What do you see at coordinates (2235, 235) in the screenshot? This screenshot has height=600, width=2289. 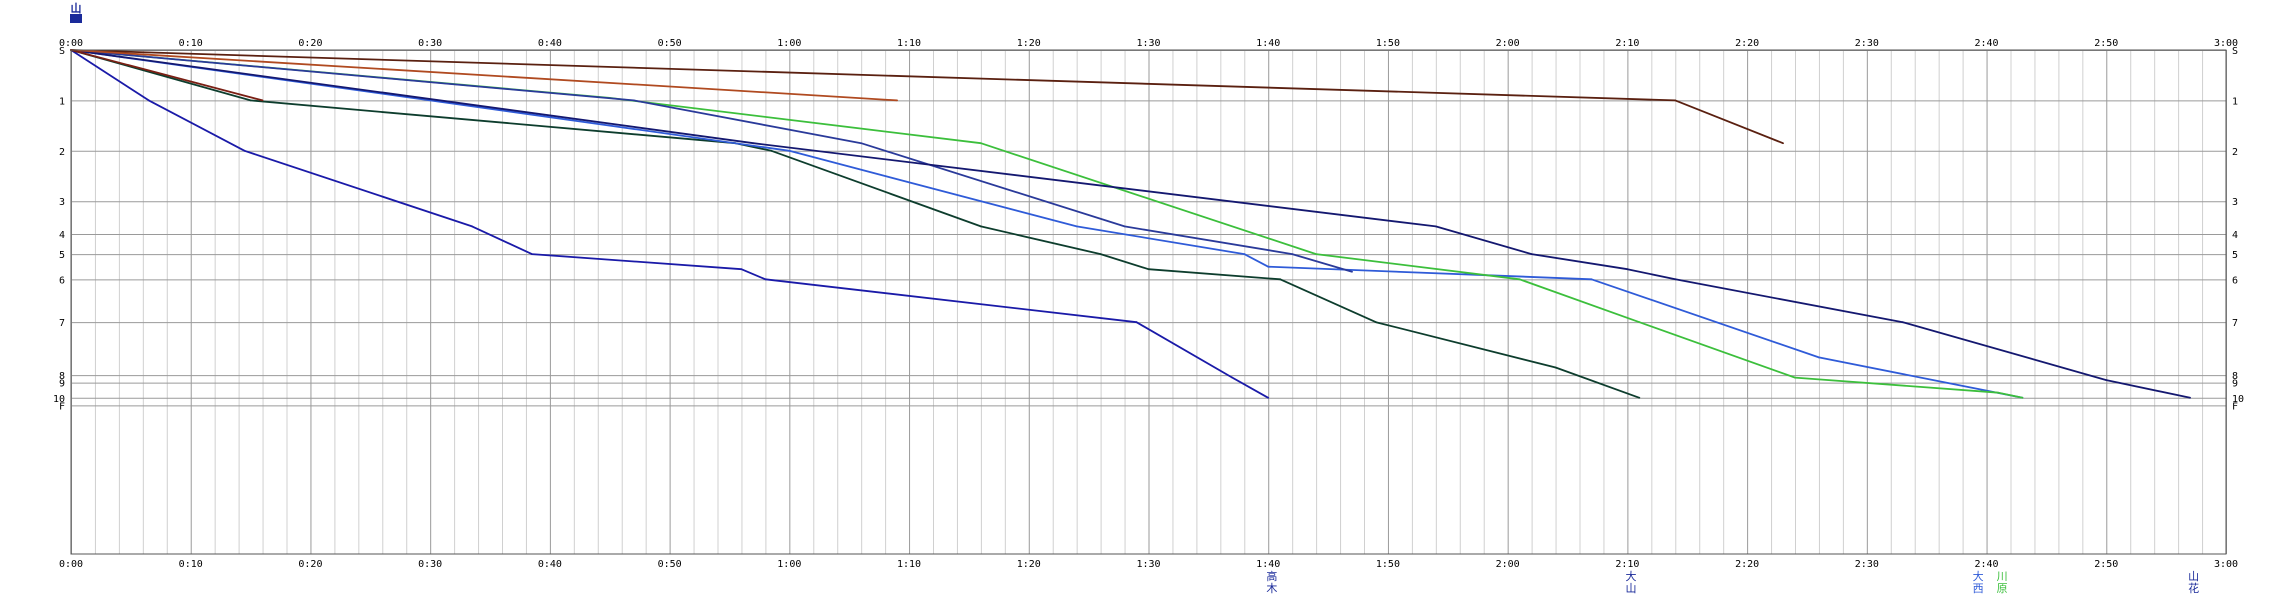 I see `station-tick-label-right: 4` at bounding box center [2235, 235].